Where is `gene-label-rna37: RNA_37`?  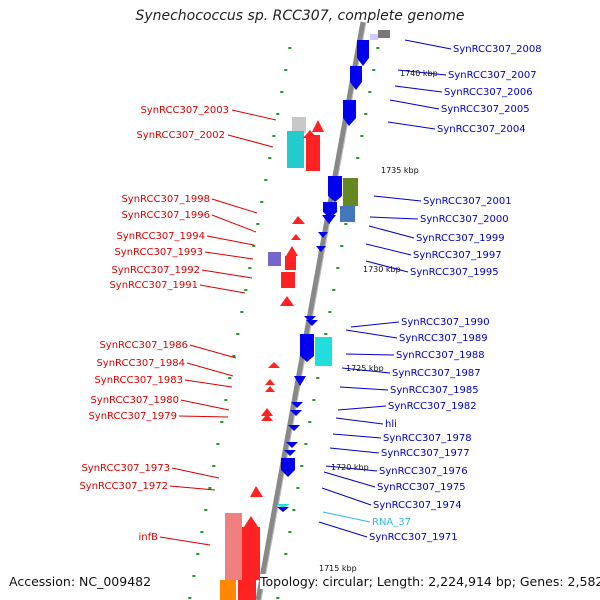
gene-label-rna37: RNA_37 is located at coordinates (391, 522).